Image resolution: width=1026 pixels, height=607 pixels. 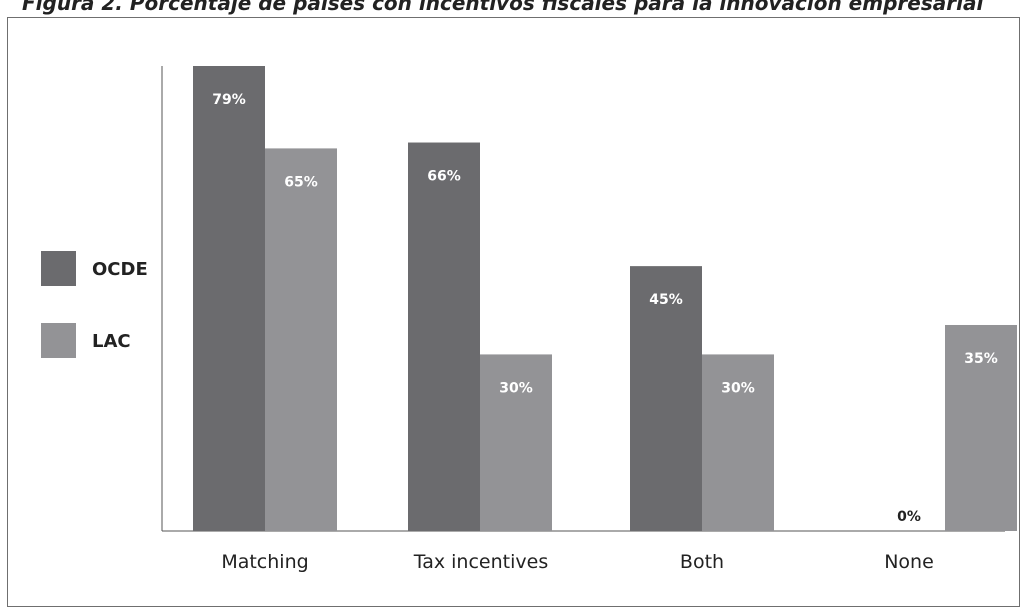 I want to click on bar-lac-matching, so click(x=301, y=339).